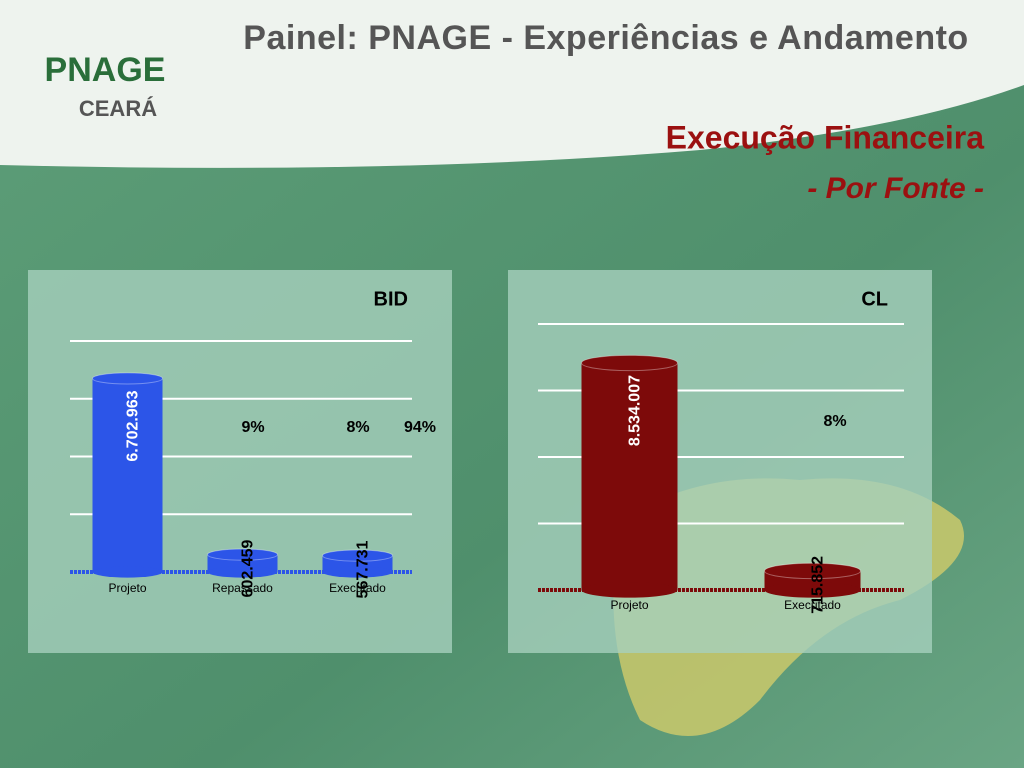 This screenshot has height=773, width=1024. What do you see at coordinates (420, 427) in the screenshot?
I see `annotation: 94%` at bounding box center [420, 427].